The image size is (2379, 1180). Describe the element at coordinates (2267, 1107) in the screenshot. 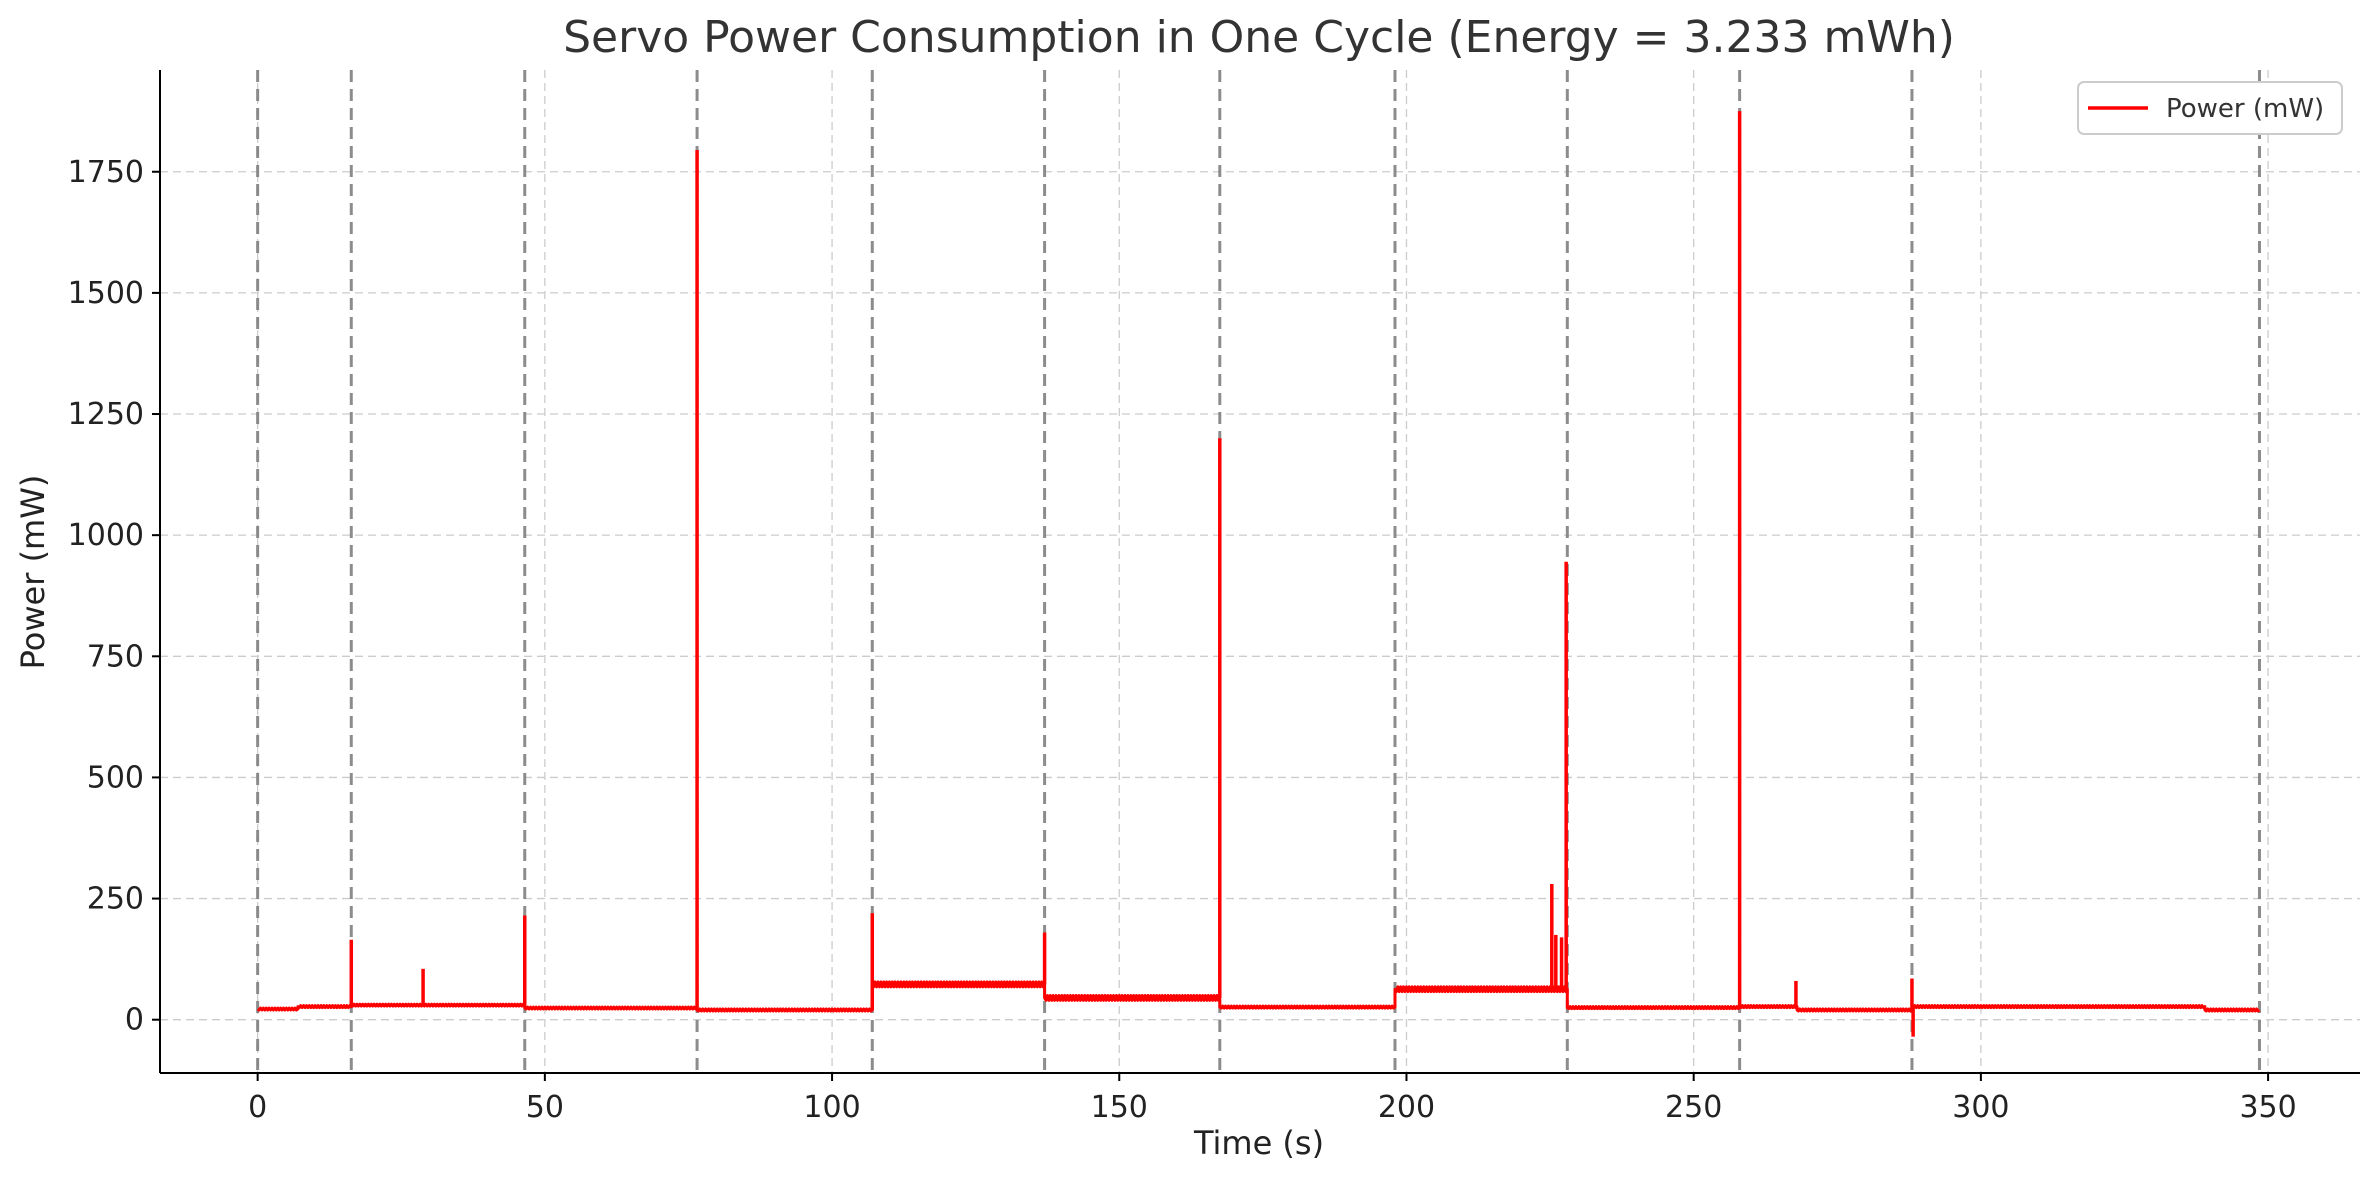

I see `x-tick-label: 350` at that location.